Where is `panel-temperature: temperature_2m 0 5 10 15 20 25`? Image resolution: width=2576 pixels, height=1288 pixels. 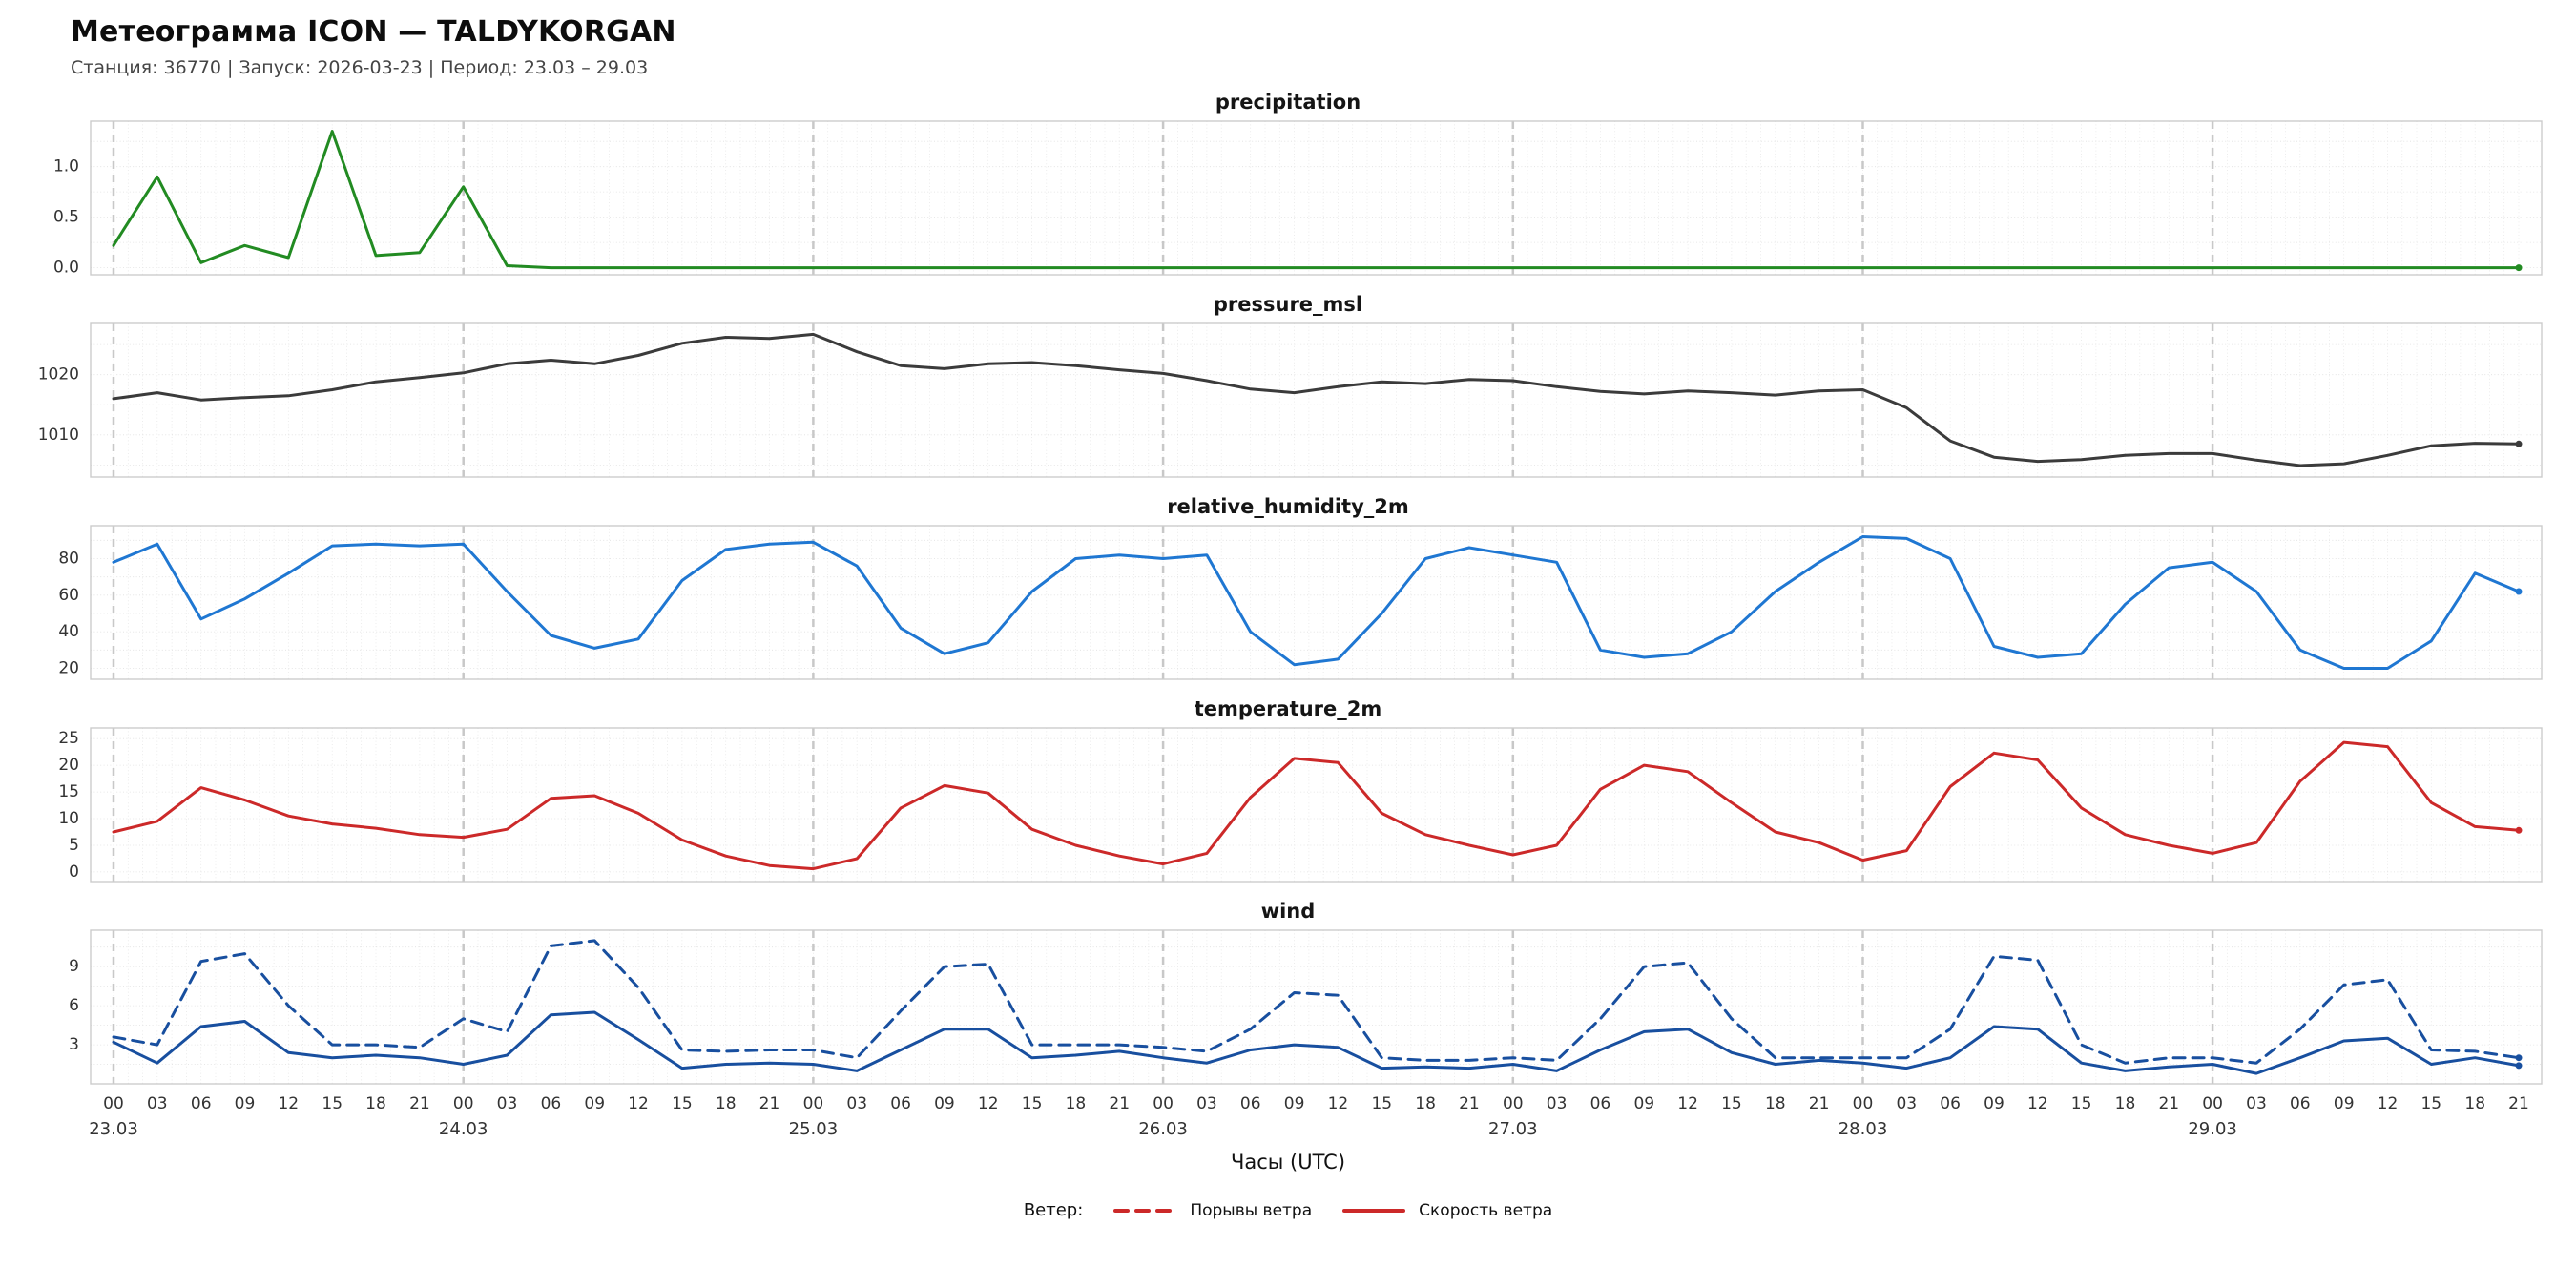
panel-temperature: temperature_2m 0 5 10 15 20 25 is located at coordinates (1288, 791).